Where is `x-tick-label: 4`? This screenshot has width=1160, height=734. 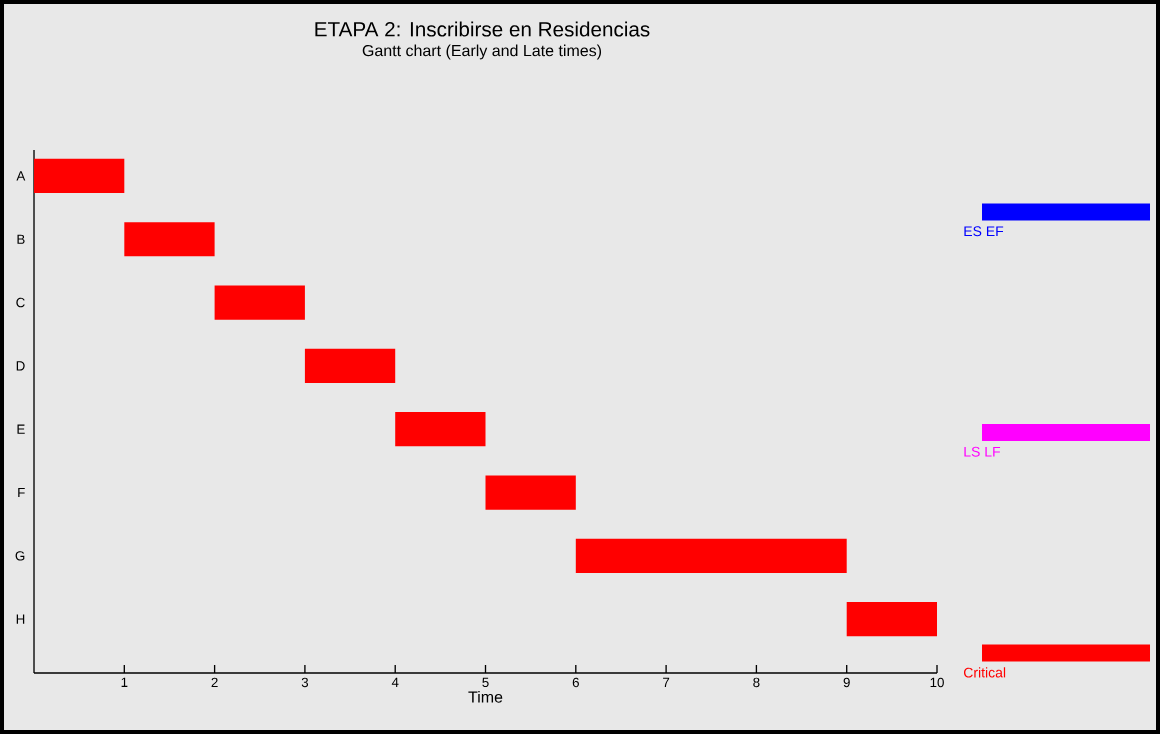
x-tick-label: 4 is located at coordinates (395, 682).